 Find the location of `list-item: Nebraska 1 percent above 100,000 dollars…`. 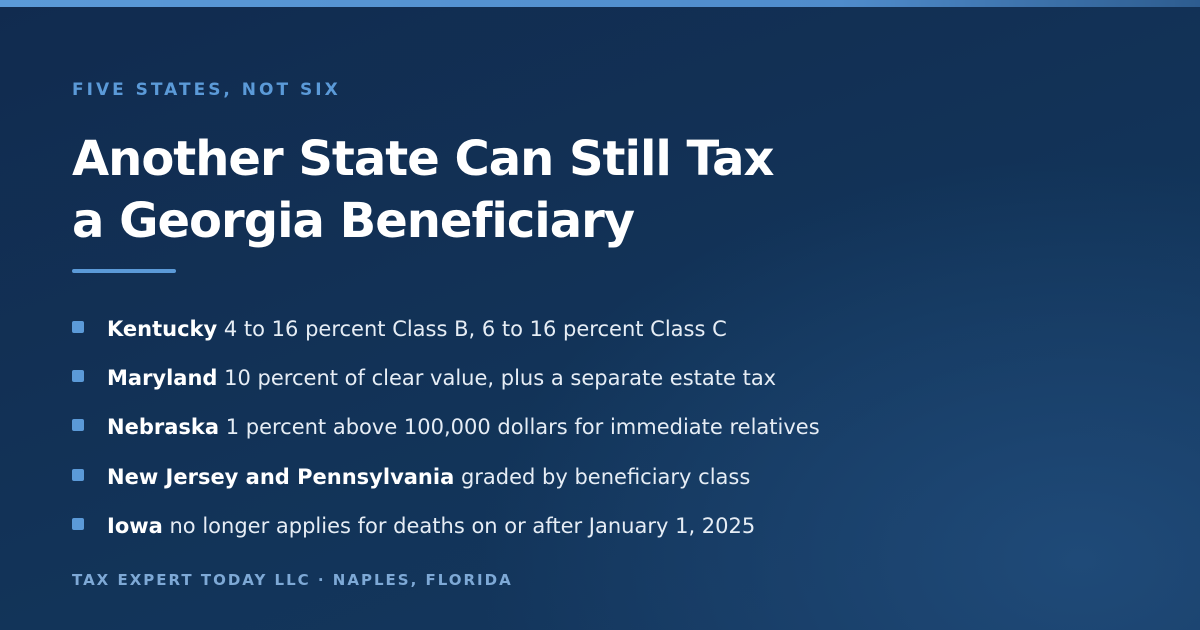

list-item: Nebraska 1 percent above 100,000 dollars… is located at coordinates (446, 434).